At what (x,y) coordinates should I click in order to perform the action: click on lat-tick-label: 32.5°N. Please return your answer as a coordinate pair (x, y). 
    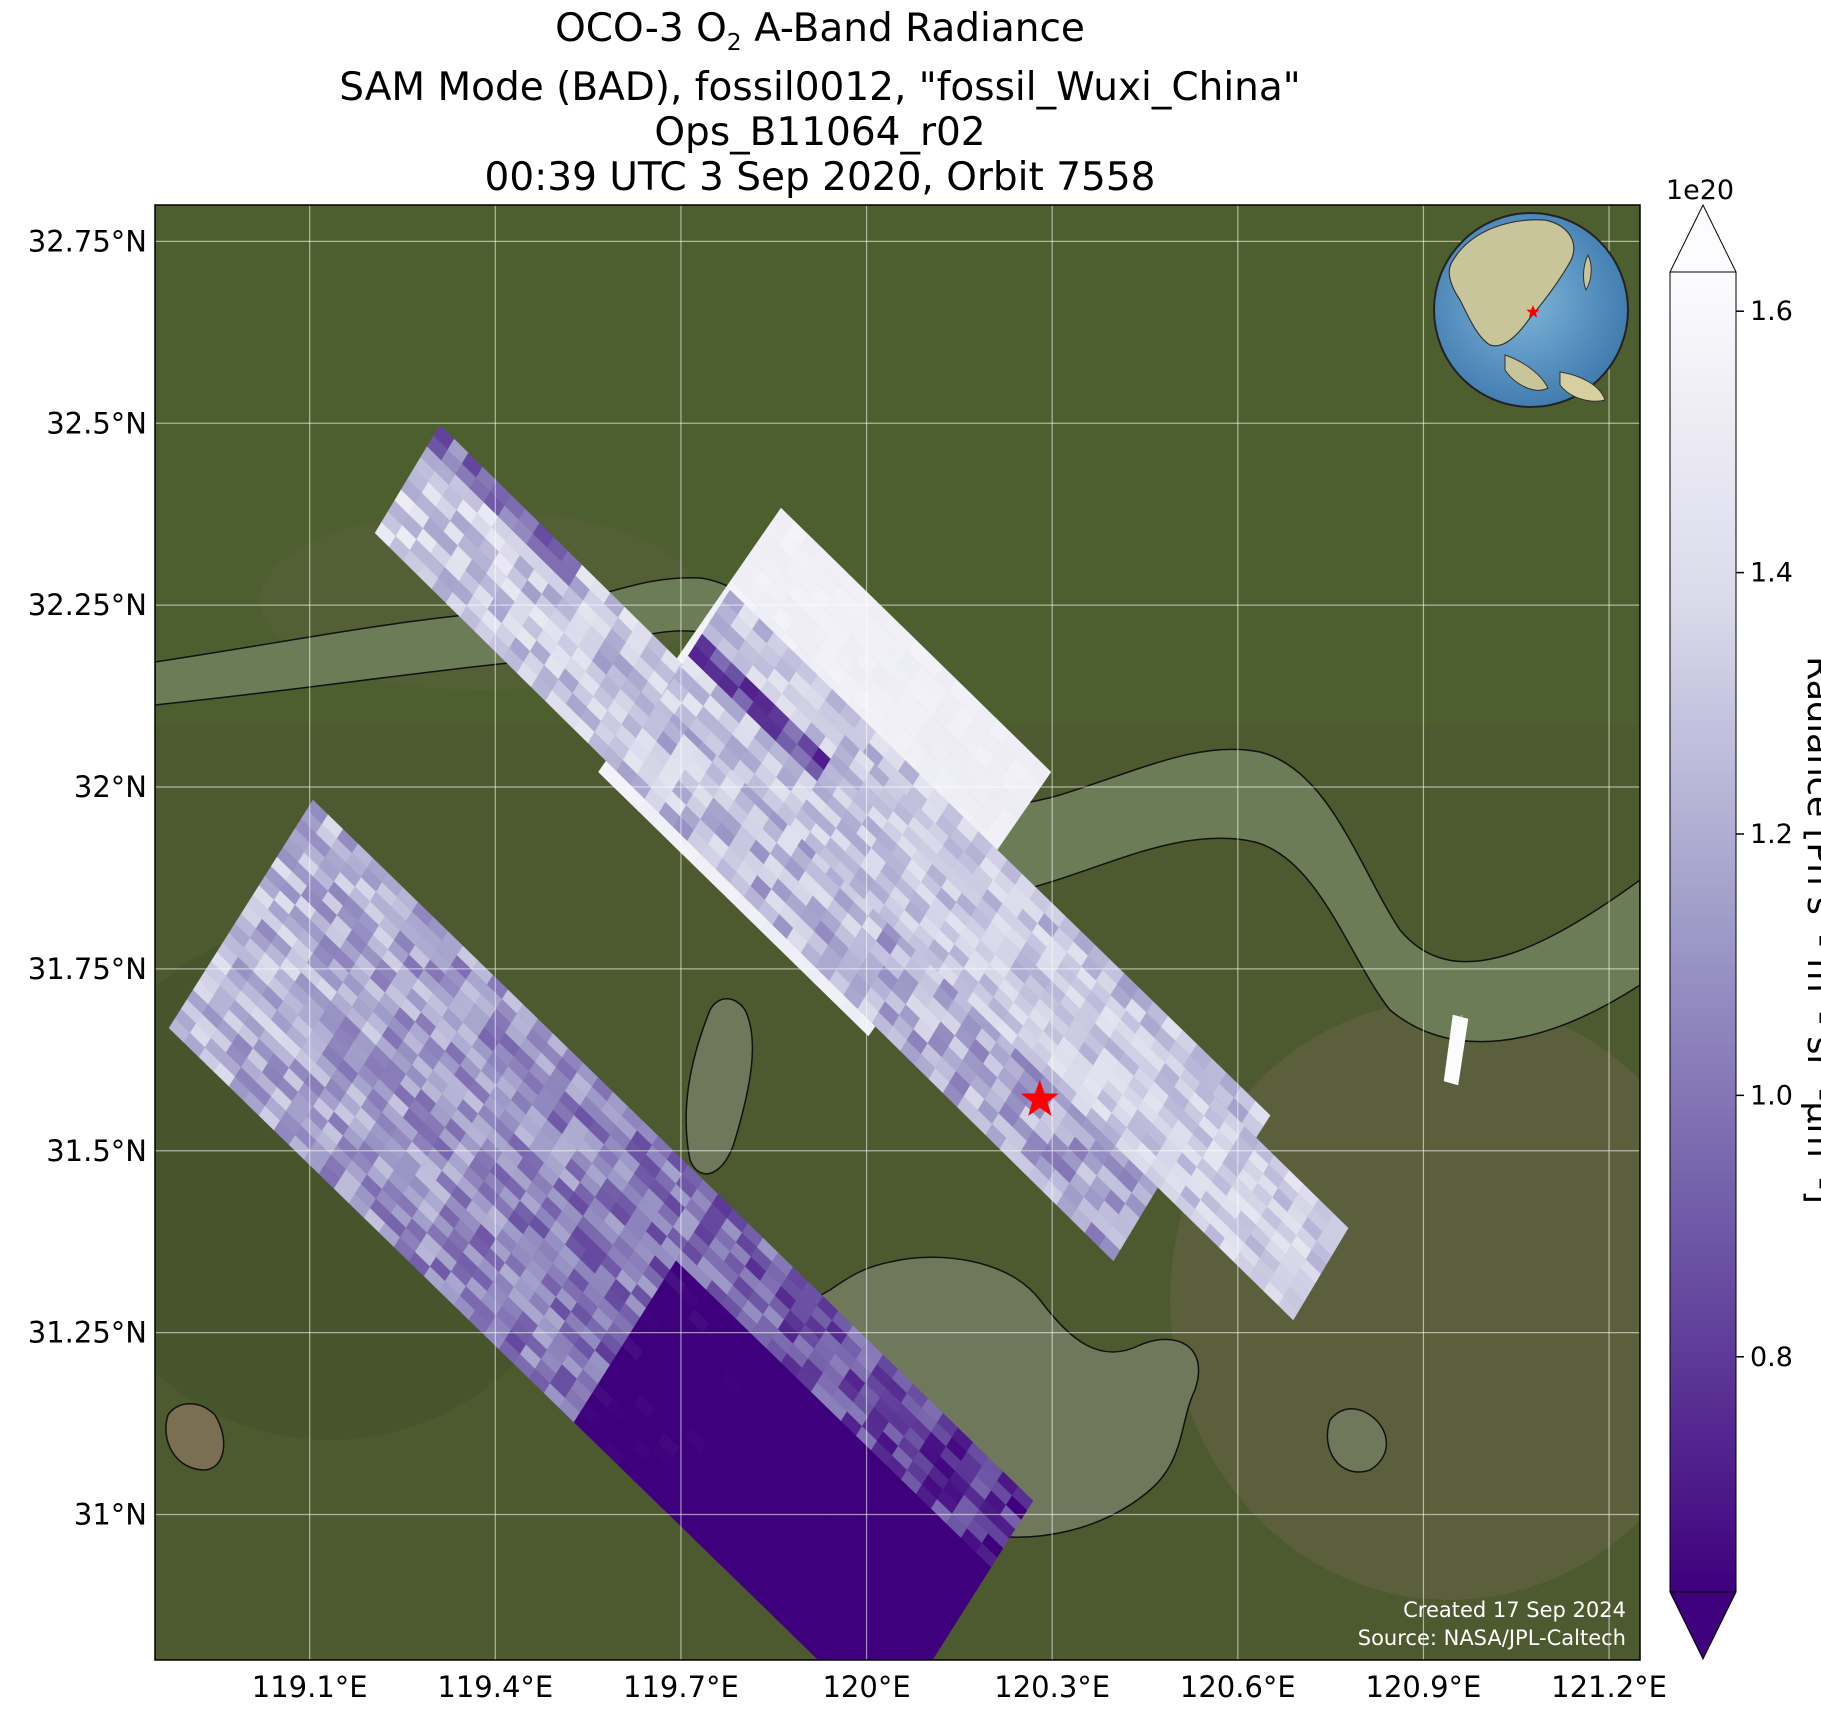
    Looking at the image, I should click on (96, 423).